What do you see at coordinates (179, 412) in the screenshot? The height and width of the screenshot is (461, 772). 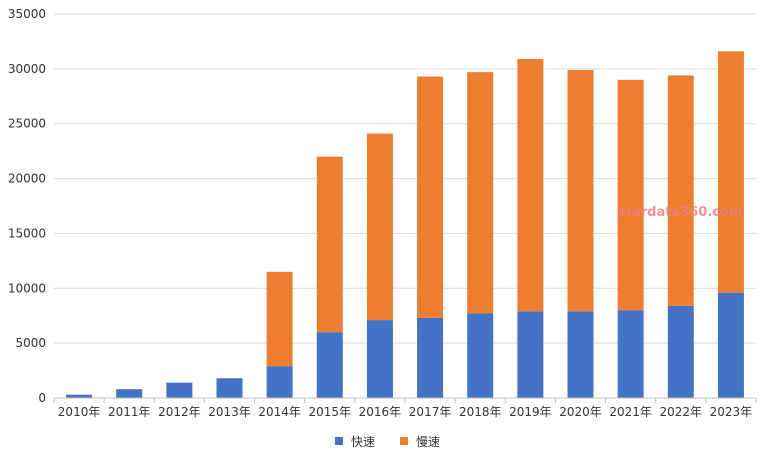 I see `x-tick-label: 2012年` at bounding box center [179, 412].